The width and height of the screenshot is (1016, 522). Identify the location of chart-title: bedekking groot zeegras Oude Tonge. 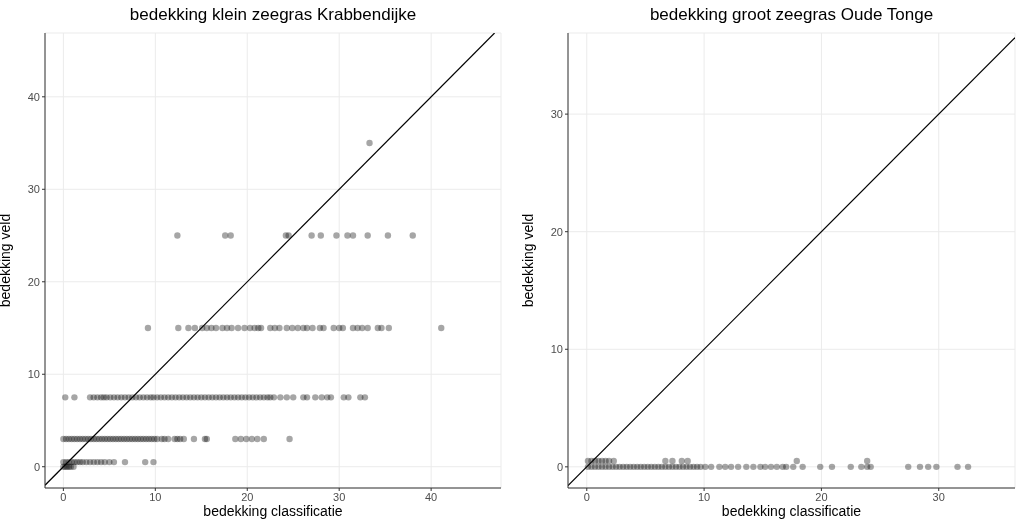
(791, 15).